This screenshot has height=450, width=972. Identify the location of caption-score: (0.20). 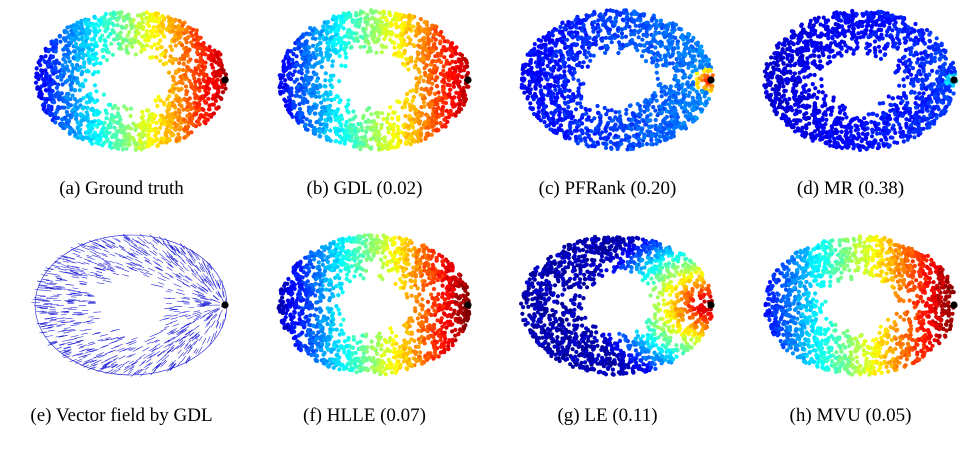
(653, 188).